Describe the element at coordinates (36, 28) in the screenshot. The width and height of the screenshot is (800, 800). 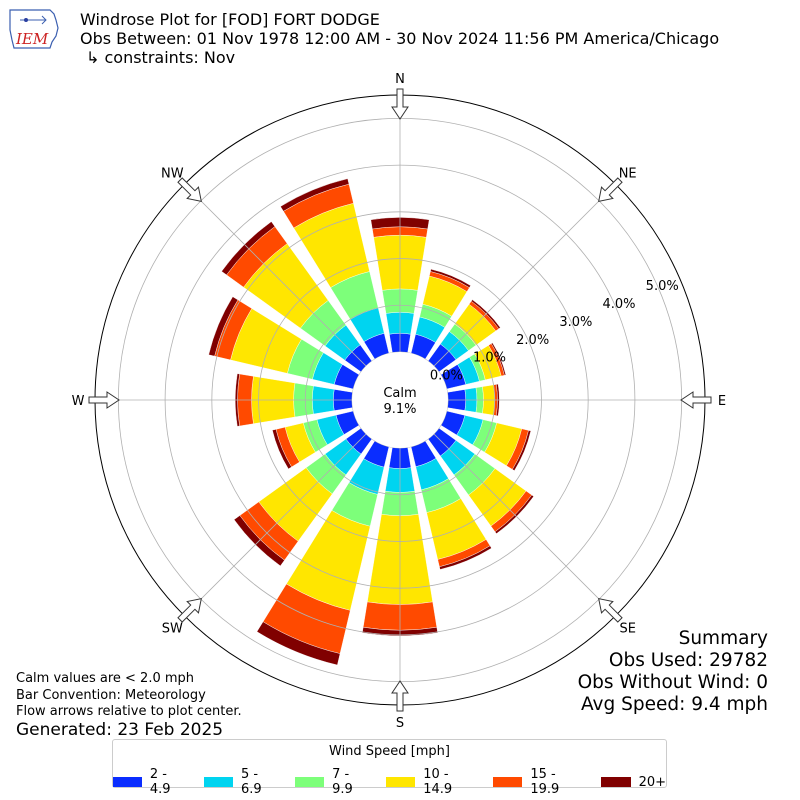
I see `iem-logo: IEM` at that location.